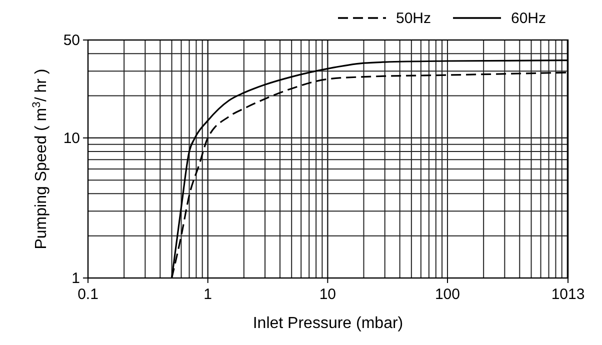 This screenshot has width=602, height=345. I want to click on x-tick-label: 1013, so click(568, 294).